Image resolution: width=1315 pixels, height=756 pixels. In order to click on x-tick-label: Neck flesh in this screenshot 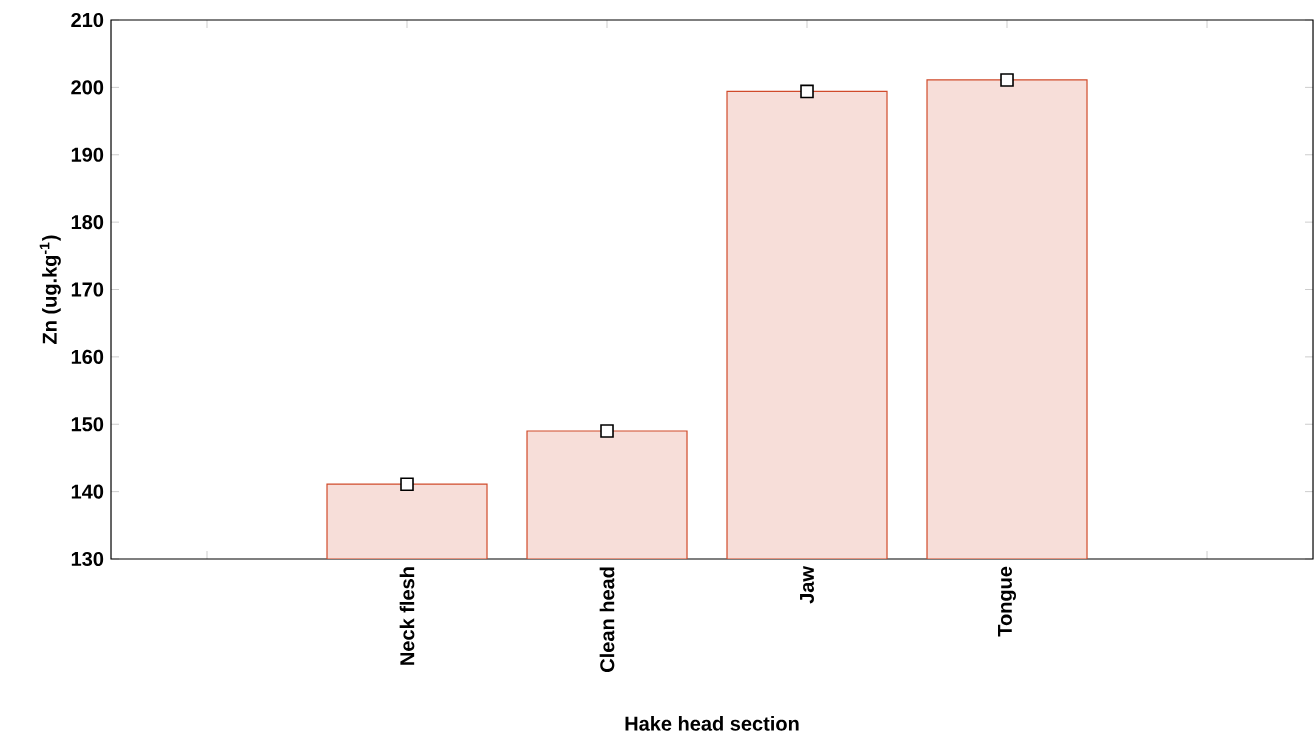, I will do `click(407, 616)`.